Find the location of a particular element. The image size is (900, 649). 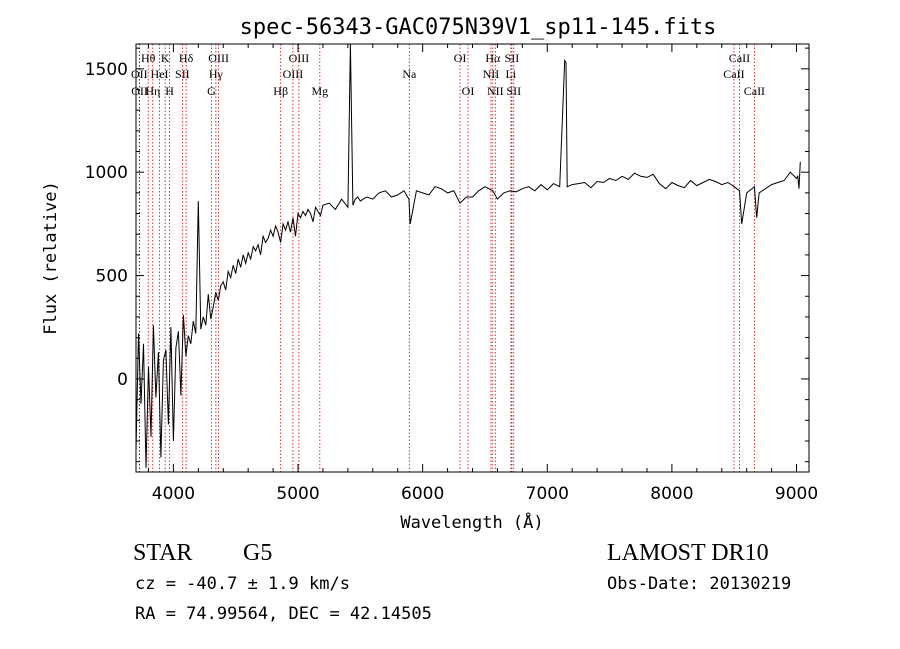

x-tick-label: 7000 is located at coordinates (547, 494).